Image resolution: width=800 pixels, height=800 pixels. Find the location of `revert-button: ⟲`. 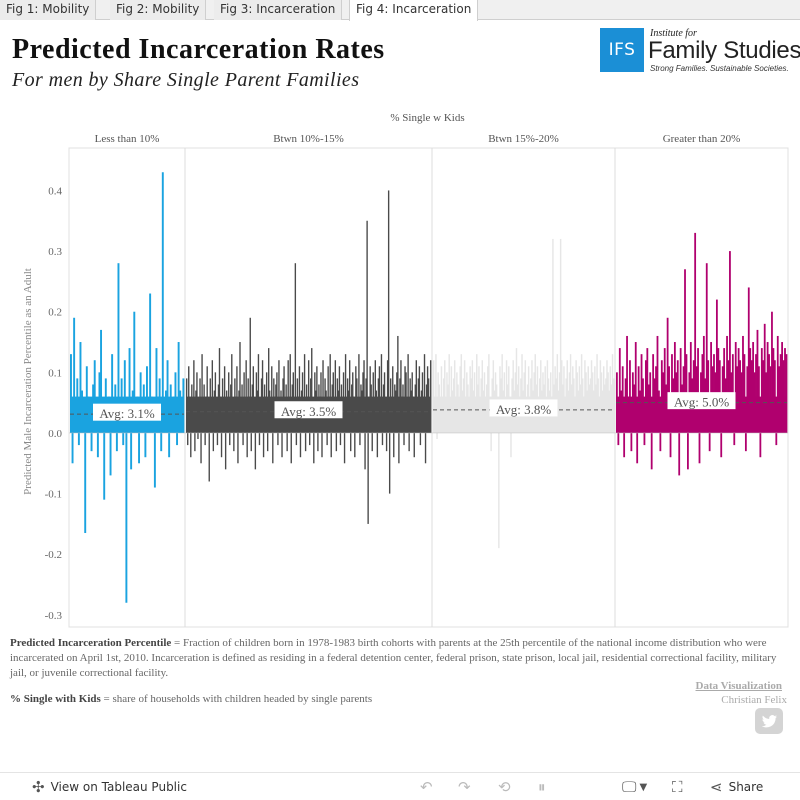

revert-button: ⟲ is located at coordinates (504, 786).